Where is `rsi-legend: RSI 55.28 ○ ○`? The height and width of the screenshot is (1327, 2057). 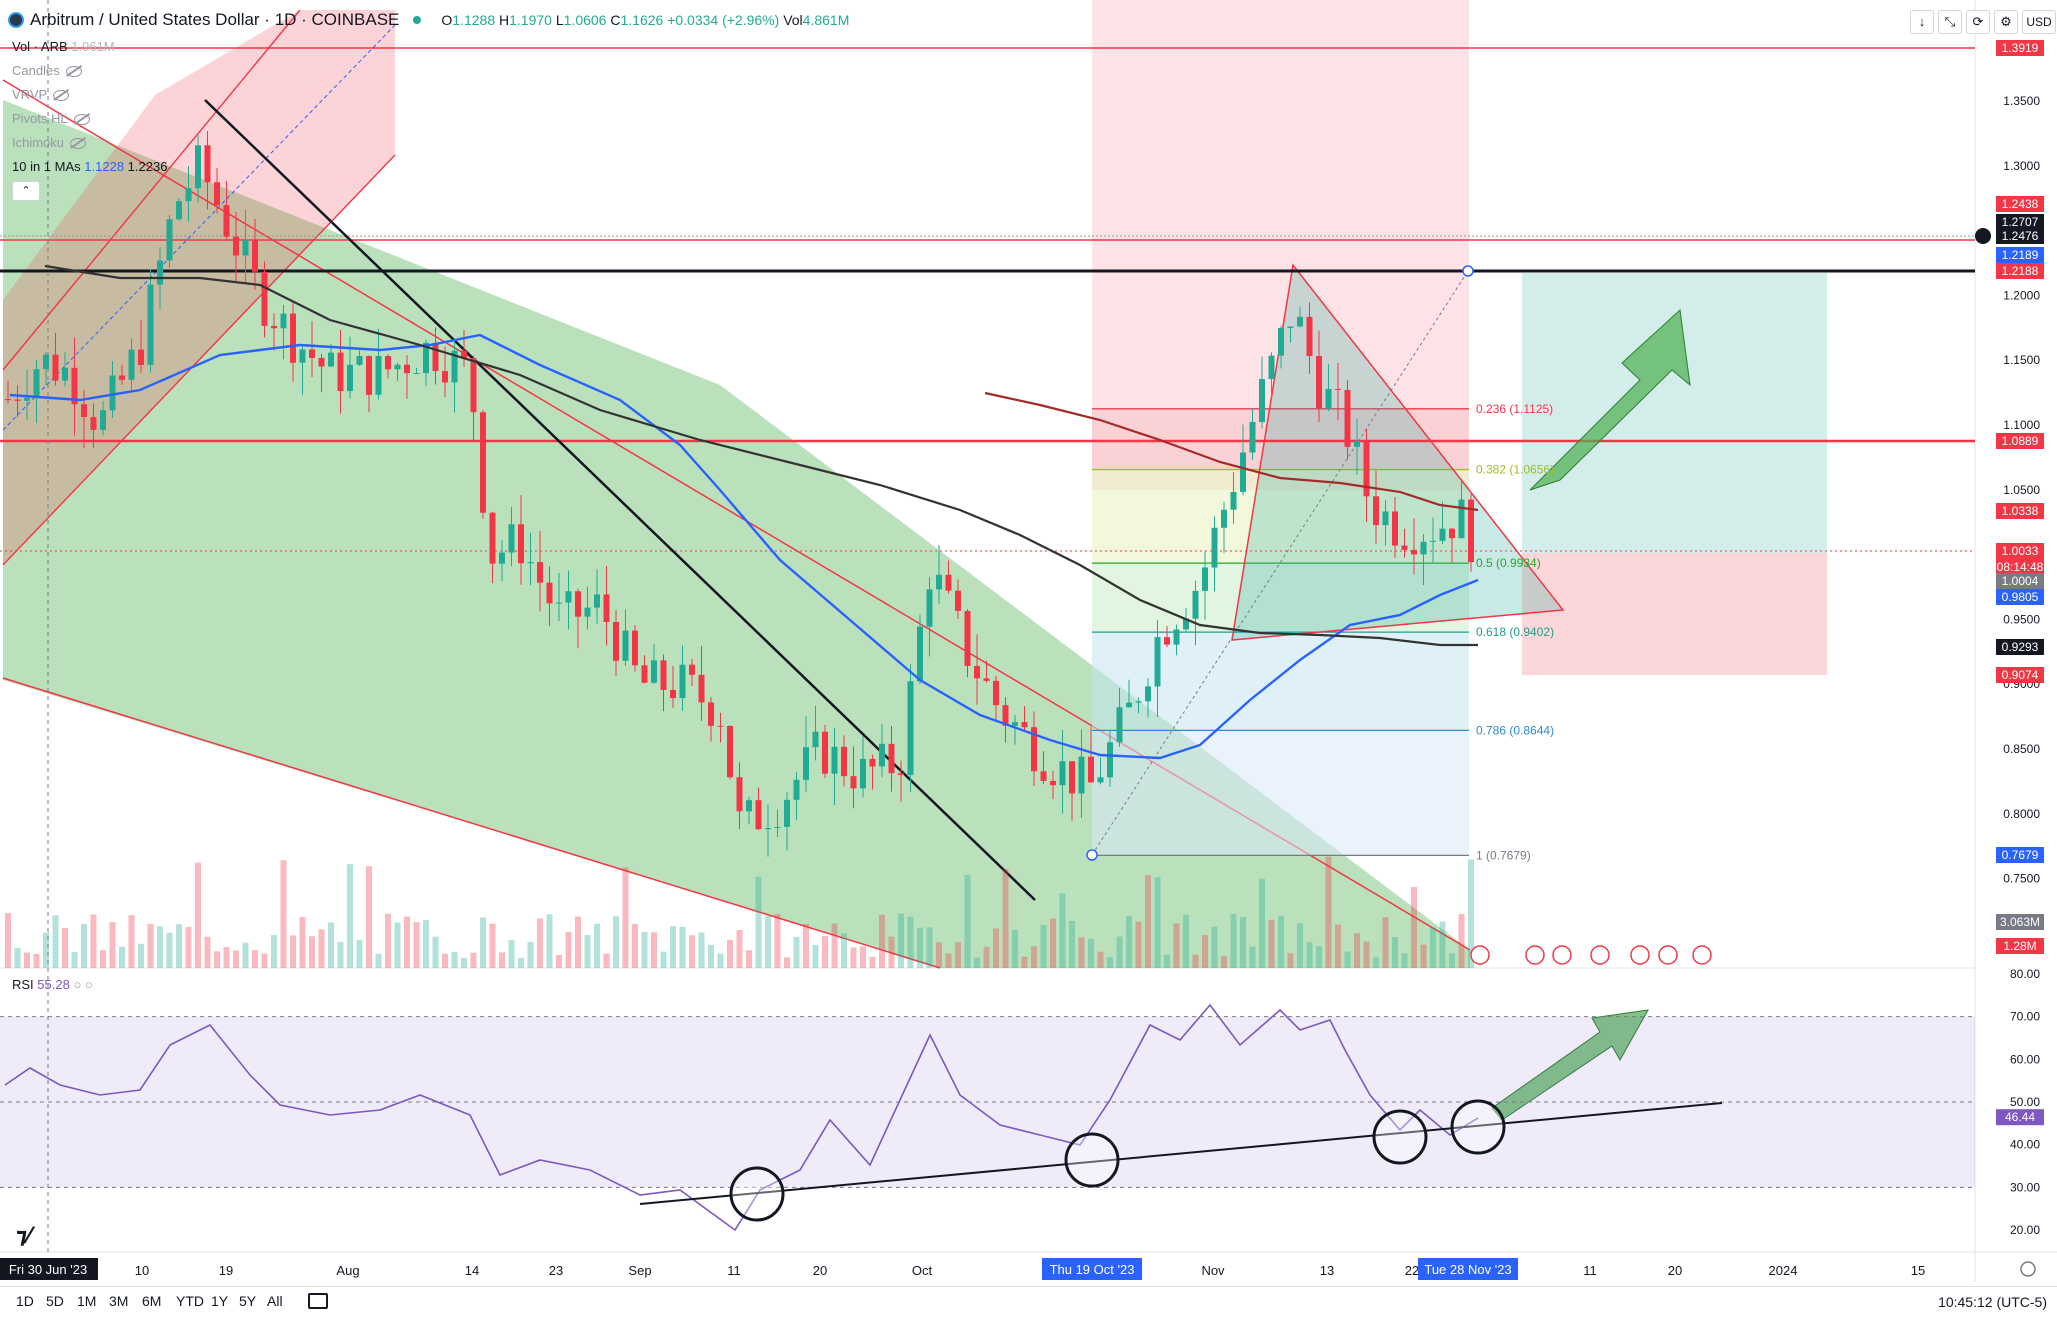 rsi-legend: RSI 55.28 ○ ○ is located at coordinates (52, 984).